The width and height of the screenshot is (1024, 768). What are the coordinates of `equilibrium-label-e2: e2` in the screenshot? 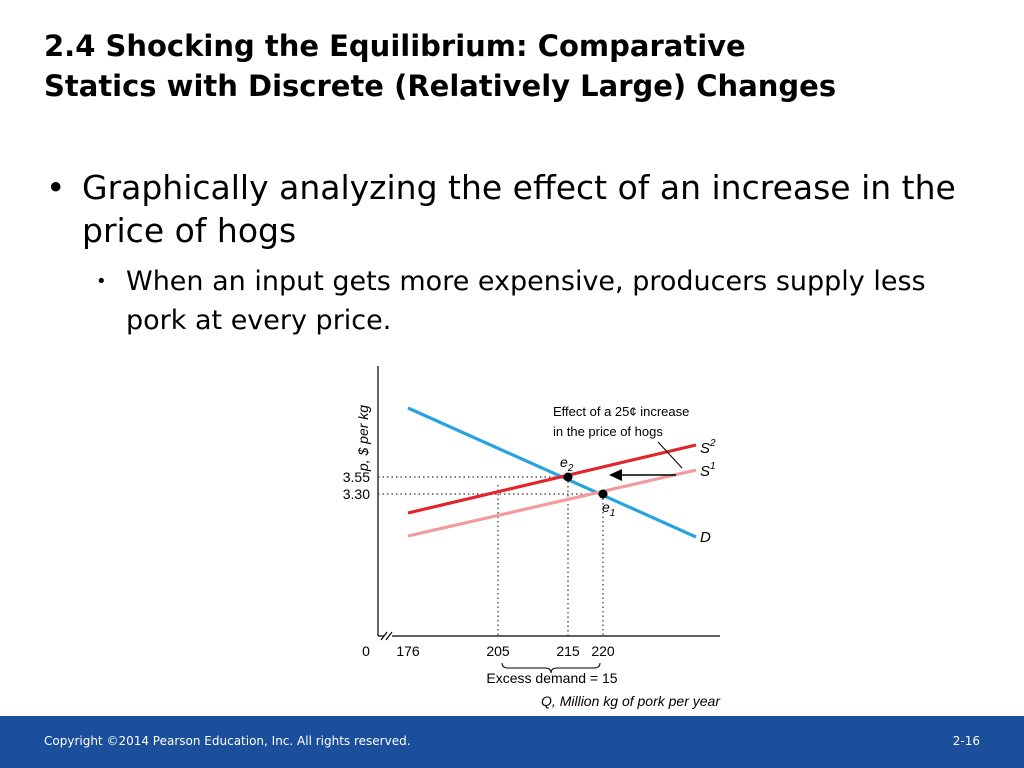 It's located at (567, 464).